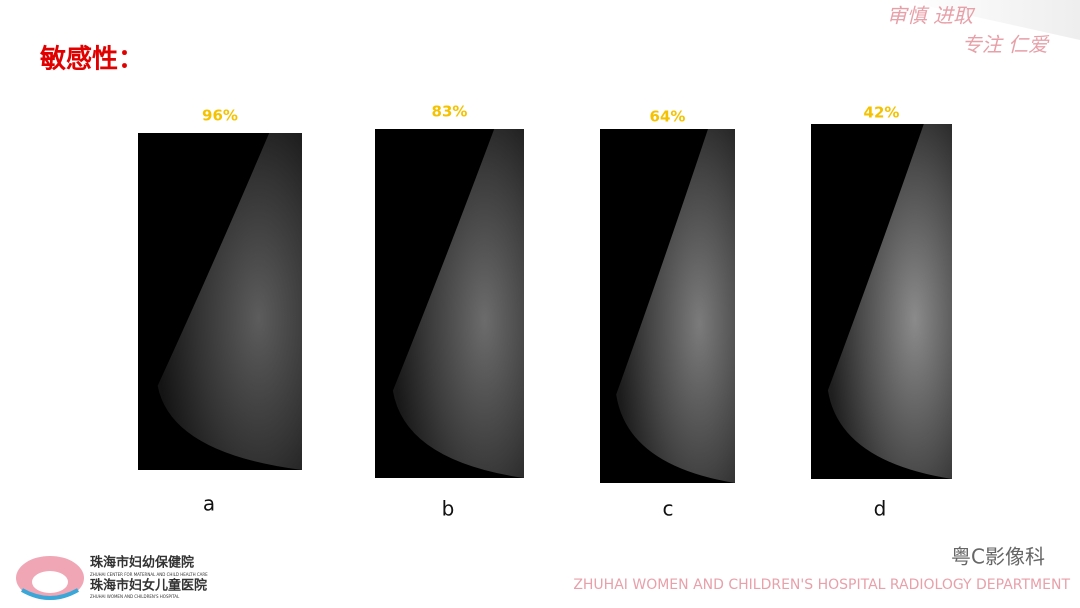  Describe the element at coordinates (882, 113) in the screenshot. I see `percent-label: 42%` at that location.